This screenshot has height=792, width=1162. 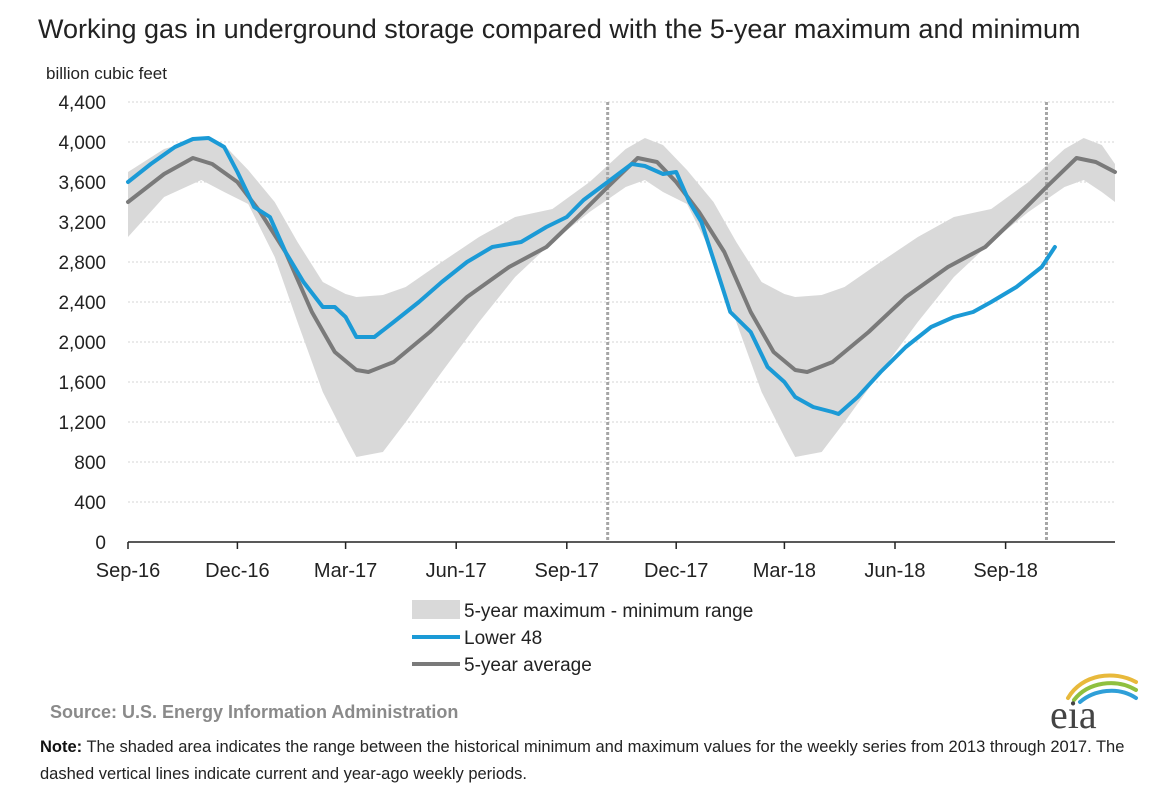 What do you see at coordinates (894, 571) in the screenshot?
I see `x-tick-label: Jun-18` at bounding box center [894, 571].